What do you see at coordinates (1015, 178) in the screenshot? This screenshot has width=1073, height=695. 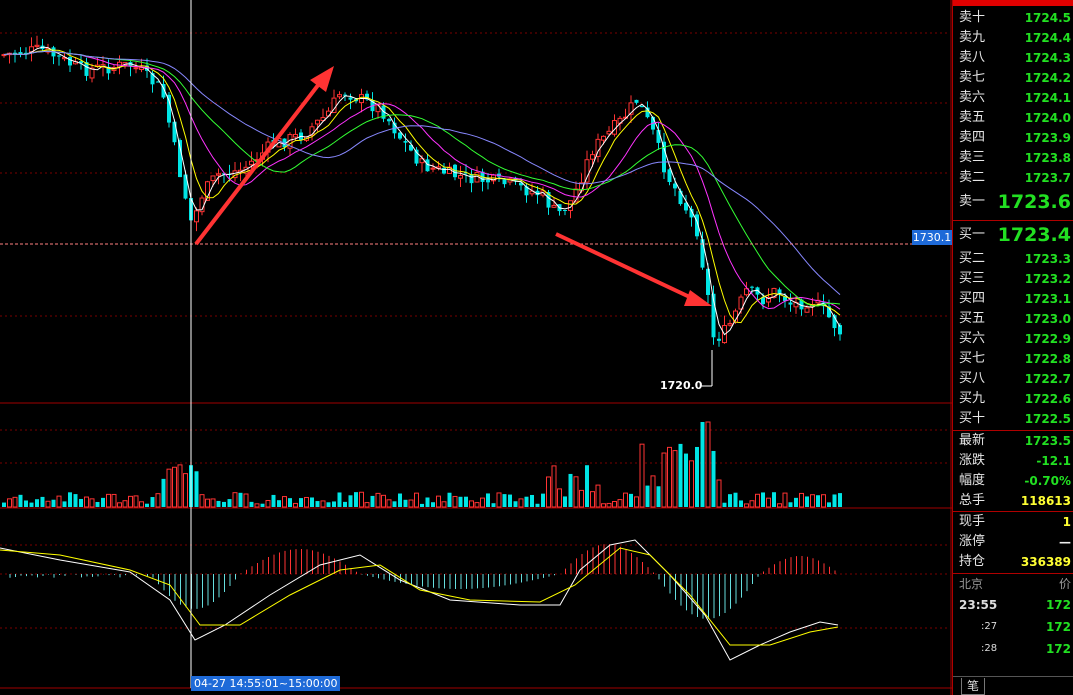 I see `ask-row: 卖二 1723.7` at bounding box center [1015, 178].